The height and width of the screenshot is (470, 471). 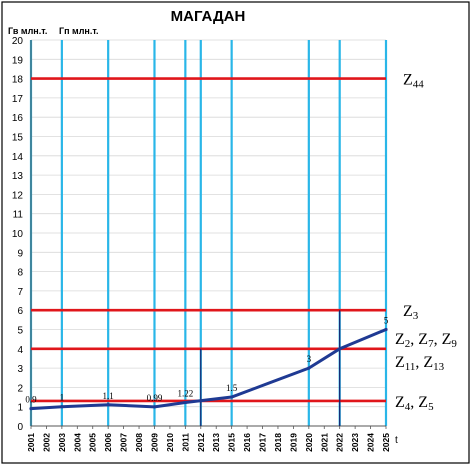 I want to click on data-label: 3, so click(x=309, y=359).